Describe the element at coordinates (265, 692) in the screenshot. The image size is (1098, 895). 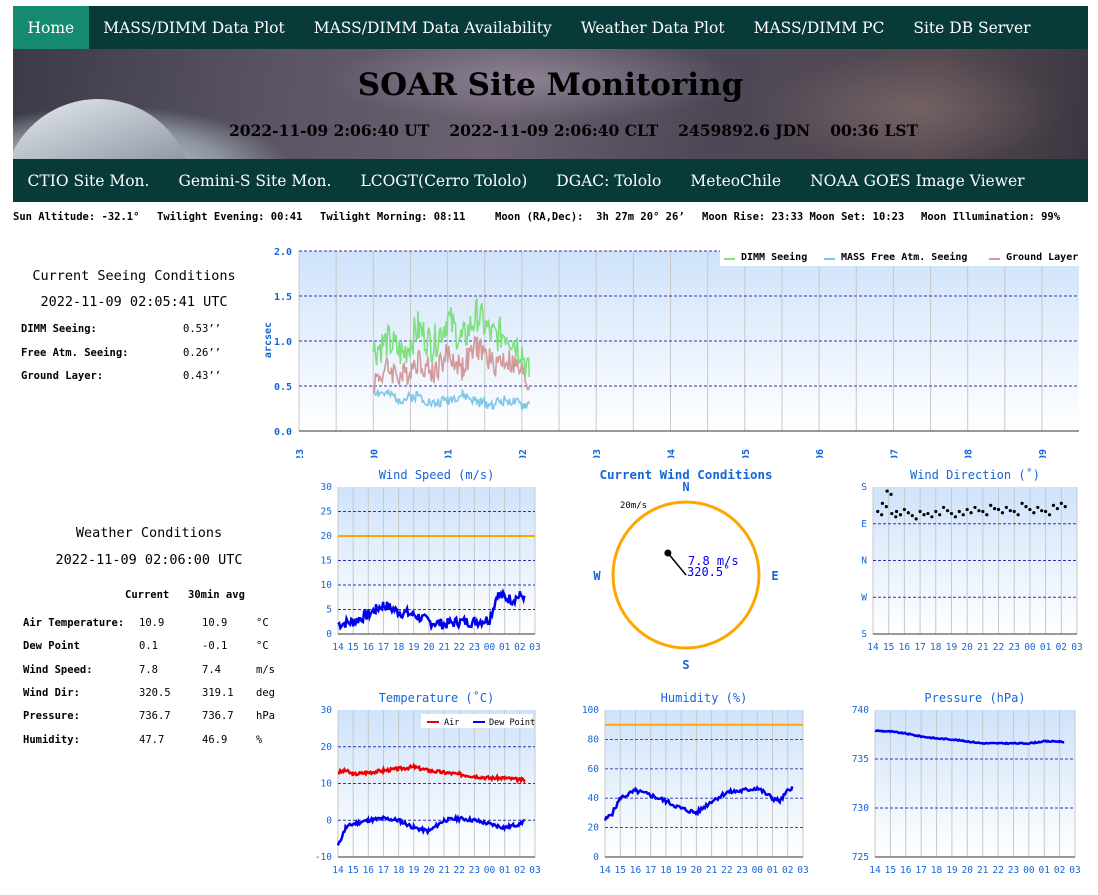
I see `weather-unit-3: deg` at that location.